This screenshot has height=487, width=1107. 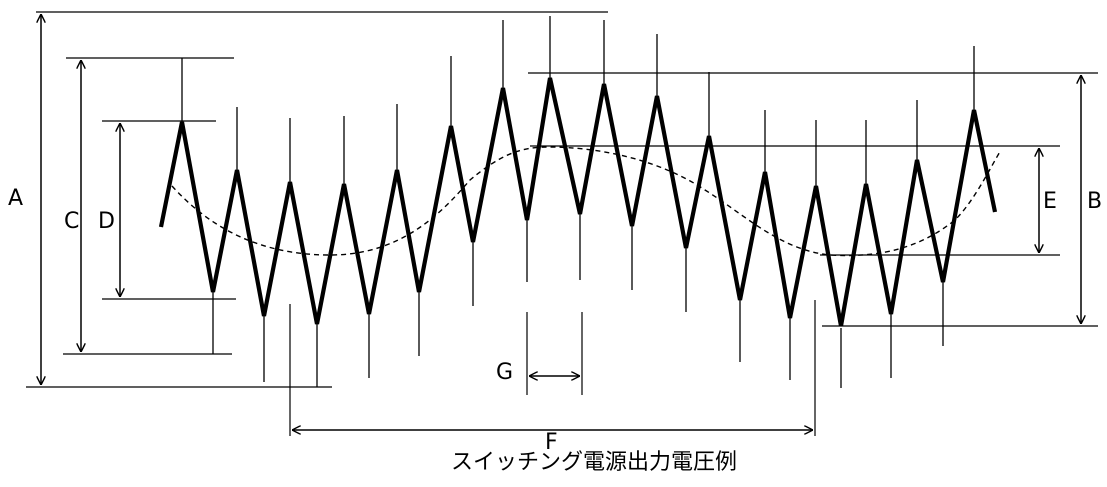 I want to click on label-e: E, so click(x=1050, y=201).